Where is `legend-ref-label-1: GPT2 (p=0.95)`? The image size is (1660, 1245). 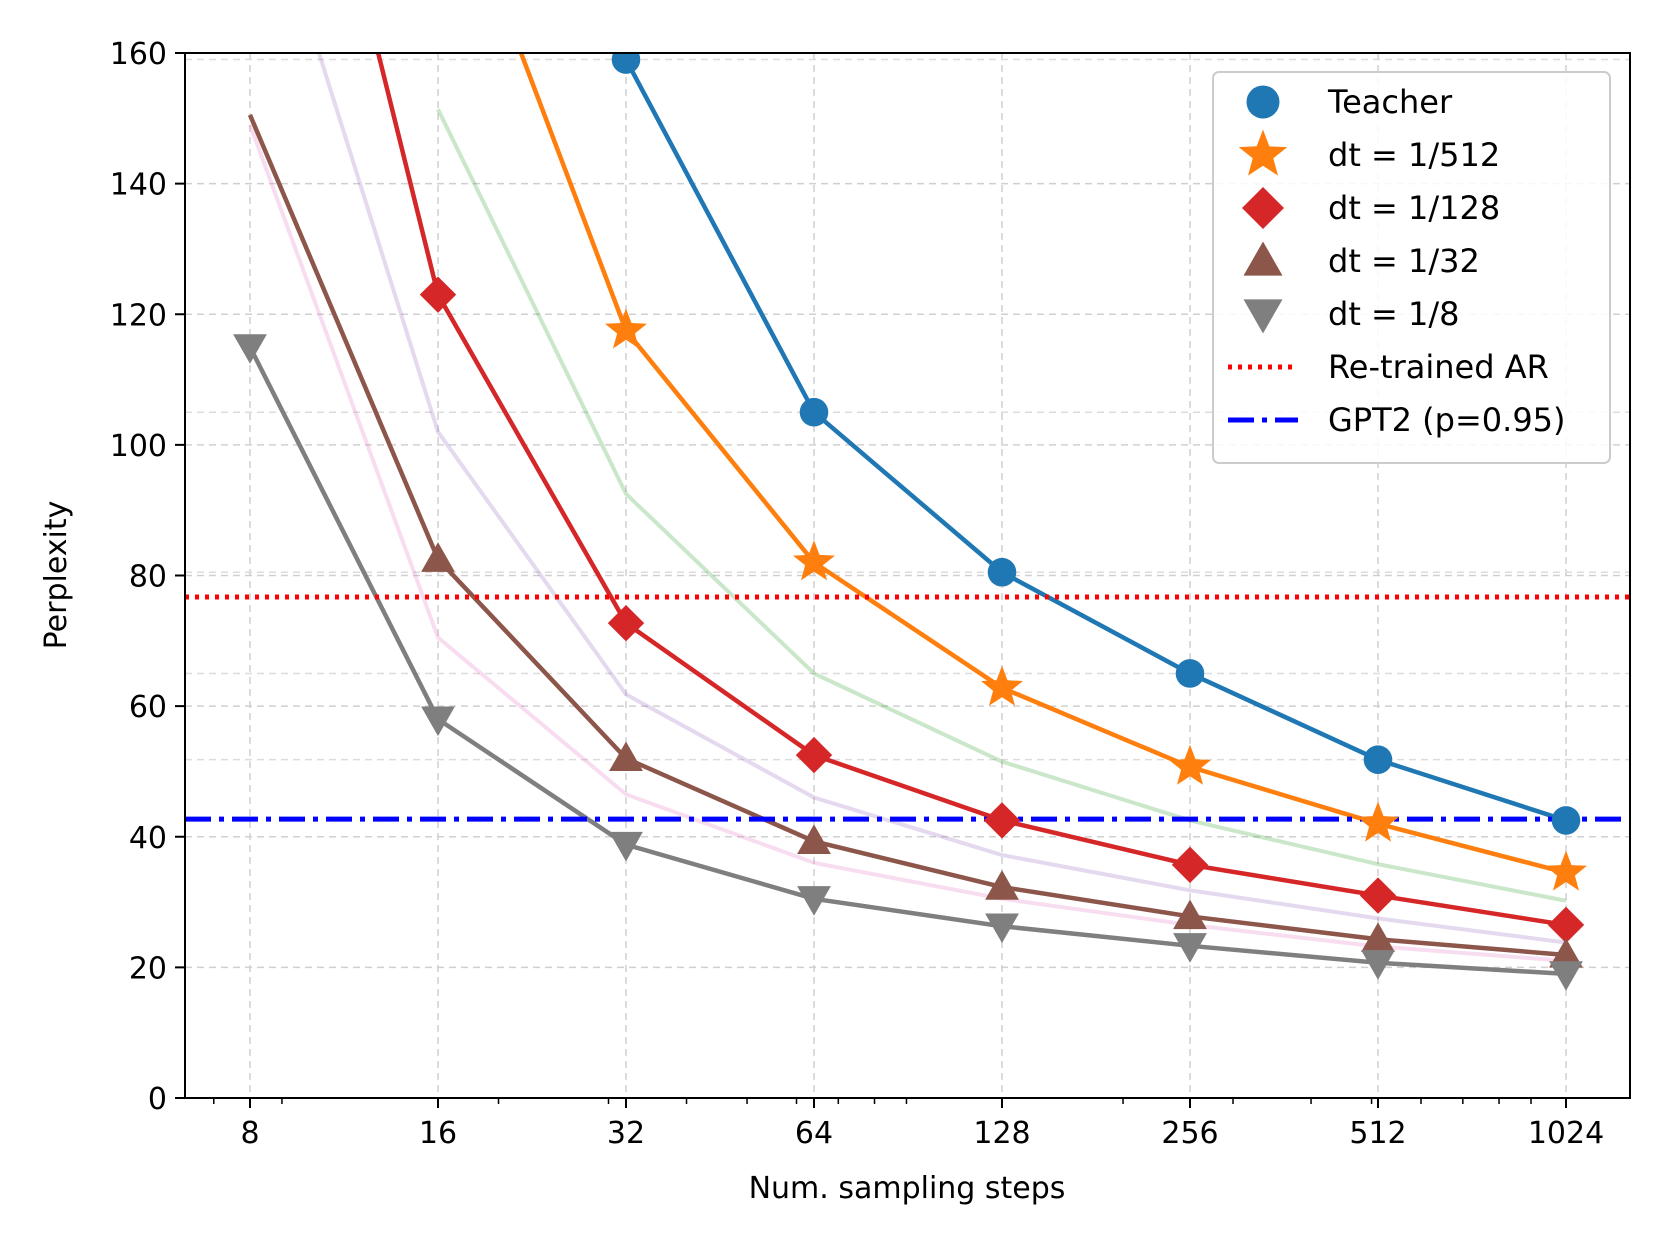 legend-ref-label-1: GPT2 (p=0.95) is located at coordinates (1447, 420).